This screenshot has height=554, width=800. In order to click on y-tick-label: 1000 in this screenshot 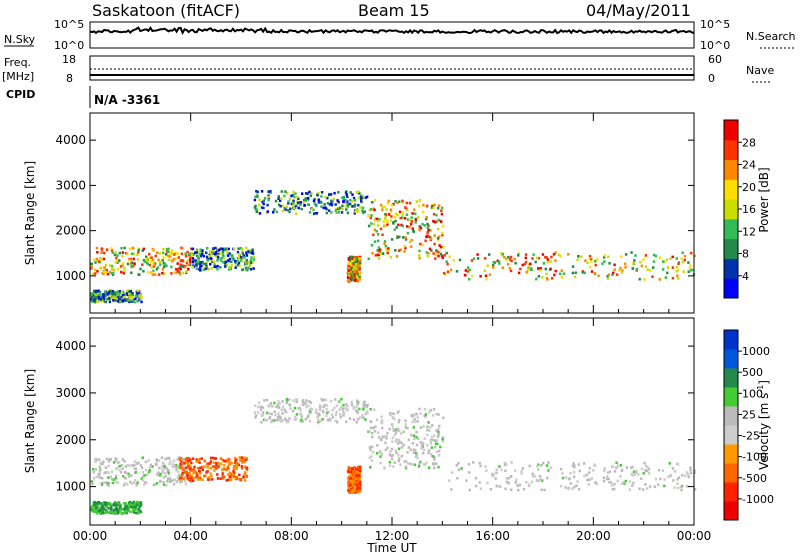, I will do `click(70, 487)`.